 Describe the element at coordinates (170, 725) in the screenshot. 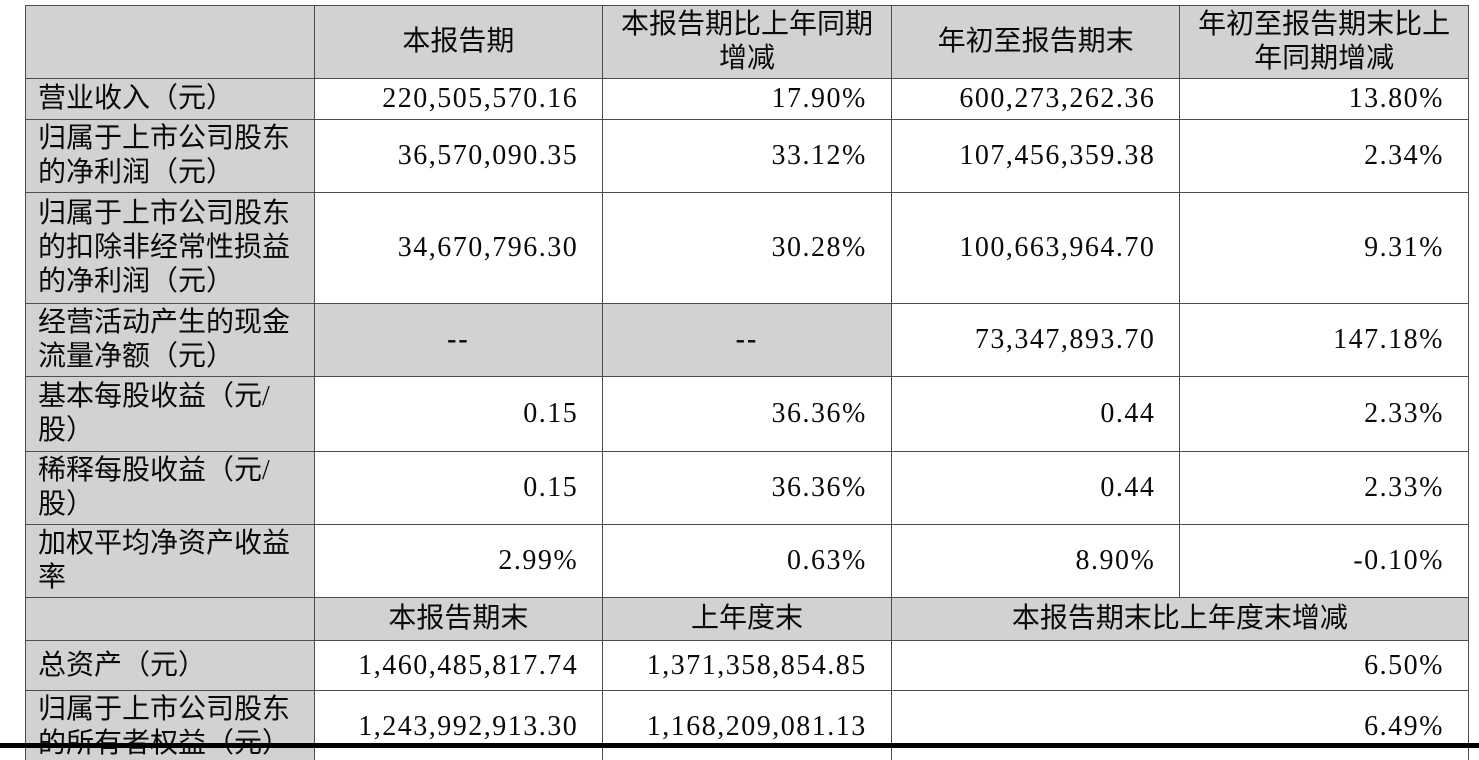

I see `row-label: 归属于上市公司股东 的所有者权益（元）` at that location.